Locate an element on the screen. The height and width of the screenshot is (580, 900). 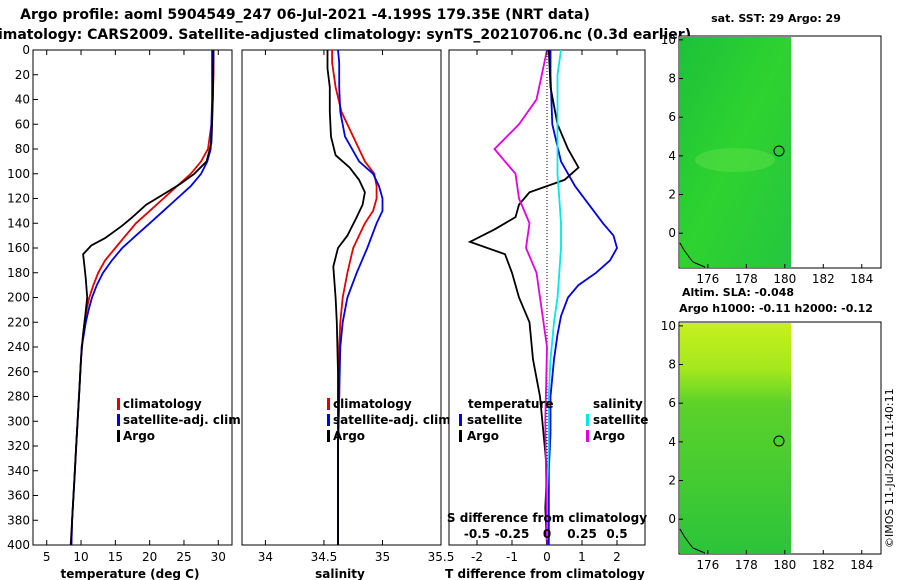
temperature-legend: climatology satellite-adj. clim. Argo is located at coordinates (181, 420).